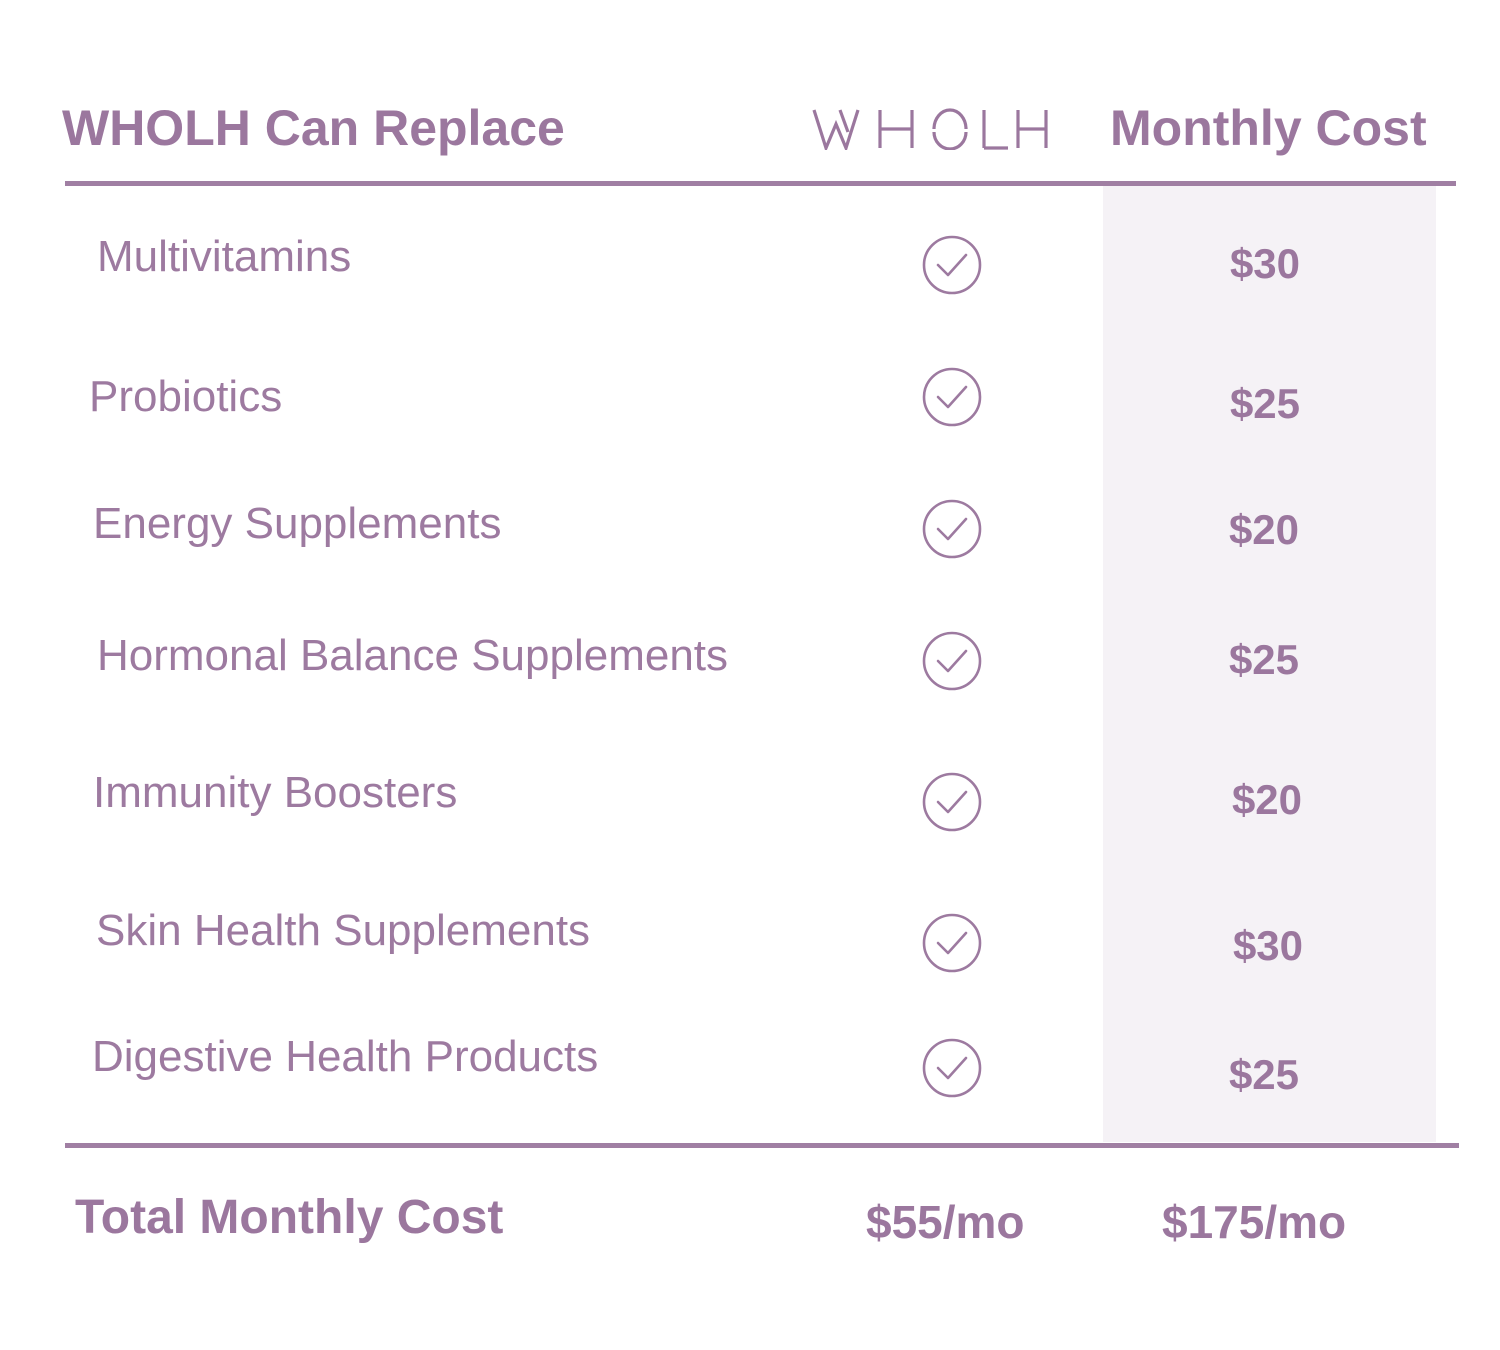  I want to click on row-label-multivitamins: Multivitamins, so click(224, 256).